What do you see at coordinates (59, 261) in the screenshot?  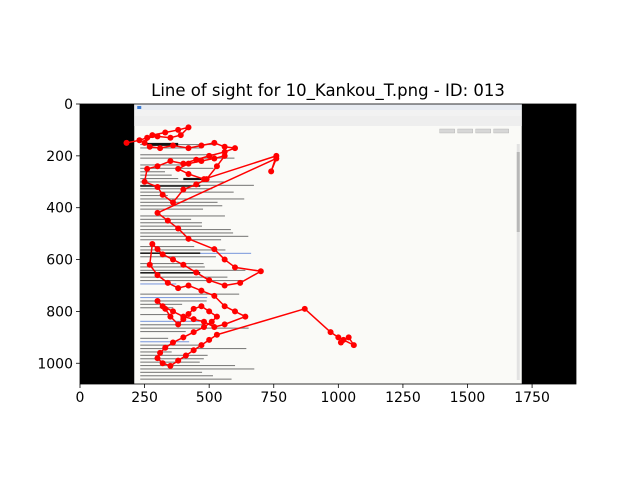 I see `y-tick-label: 600` at bounding box center [59, 261].